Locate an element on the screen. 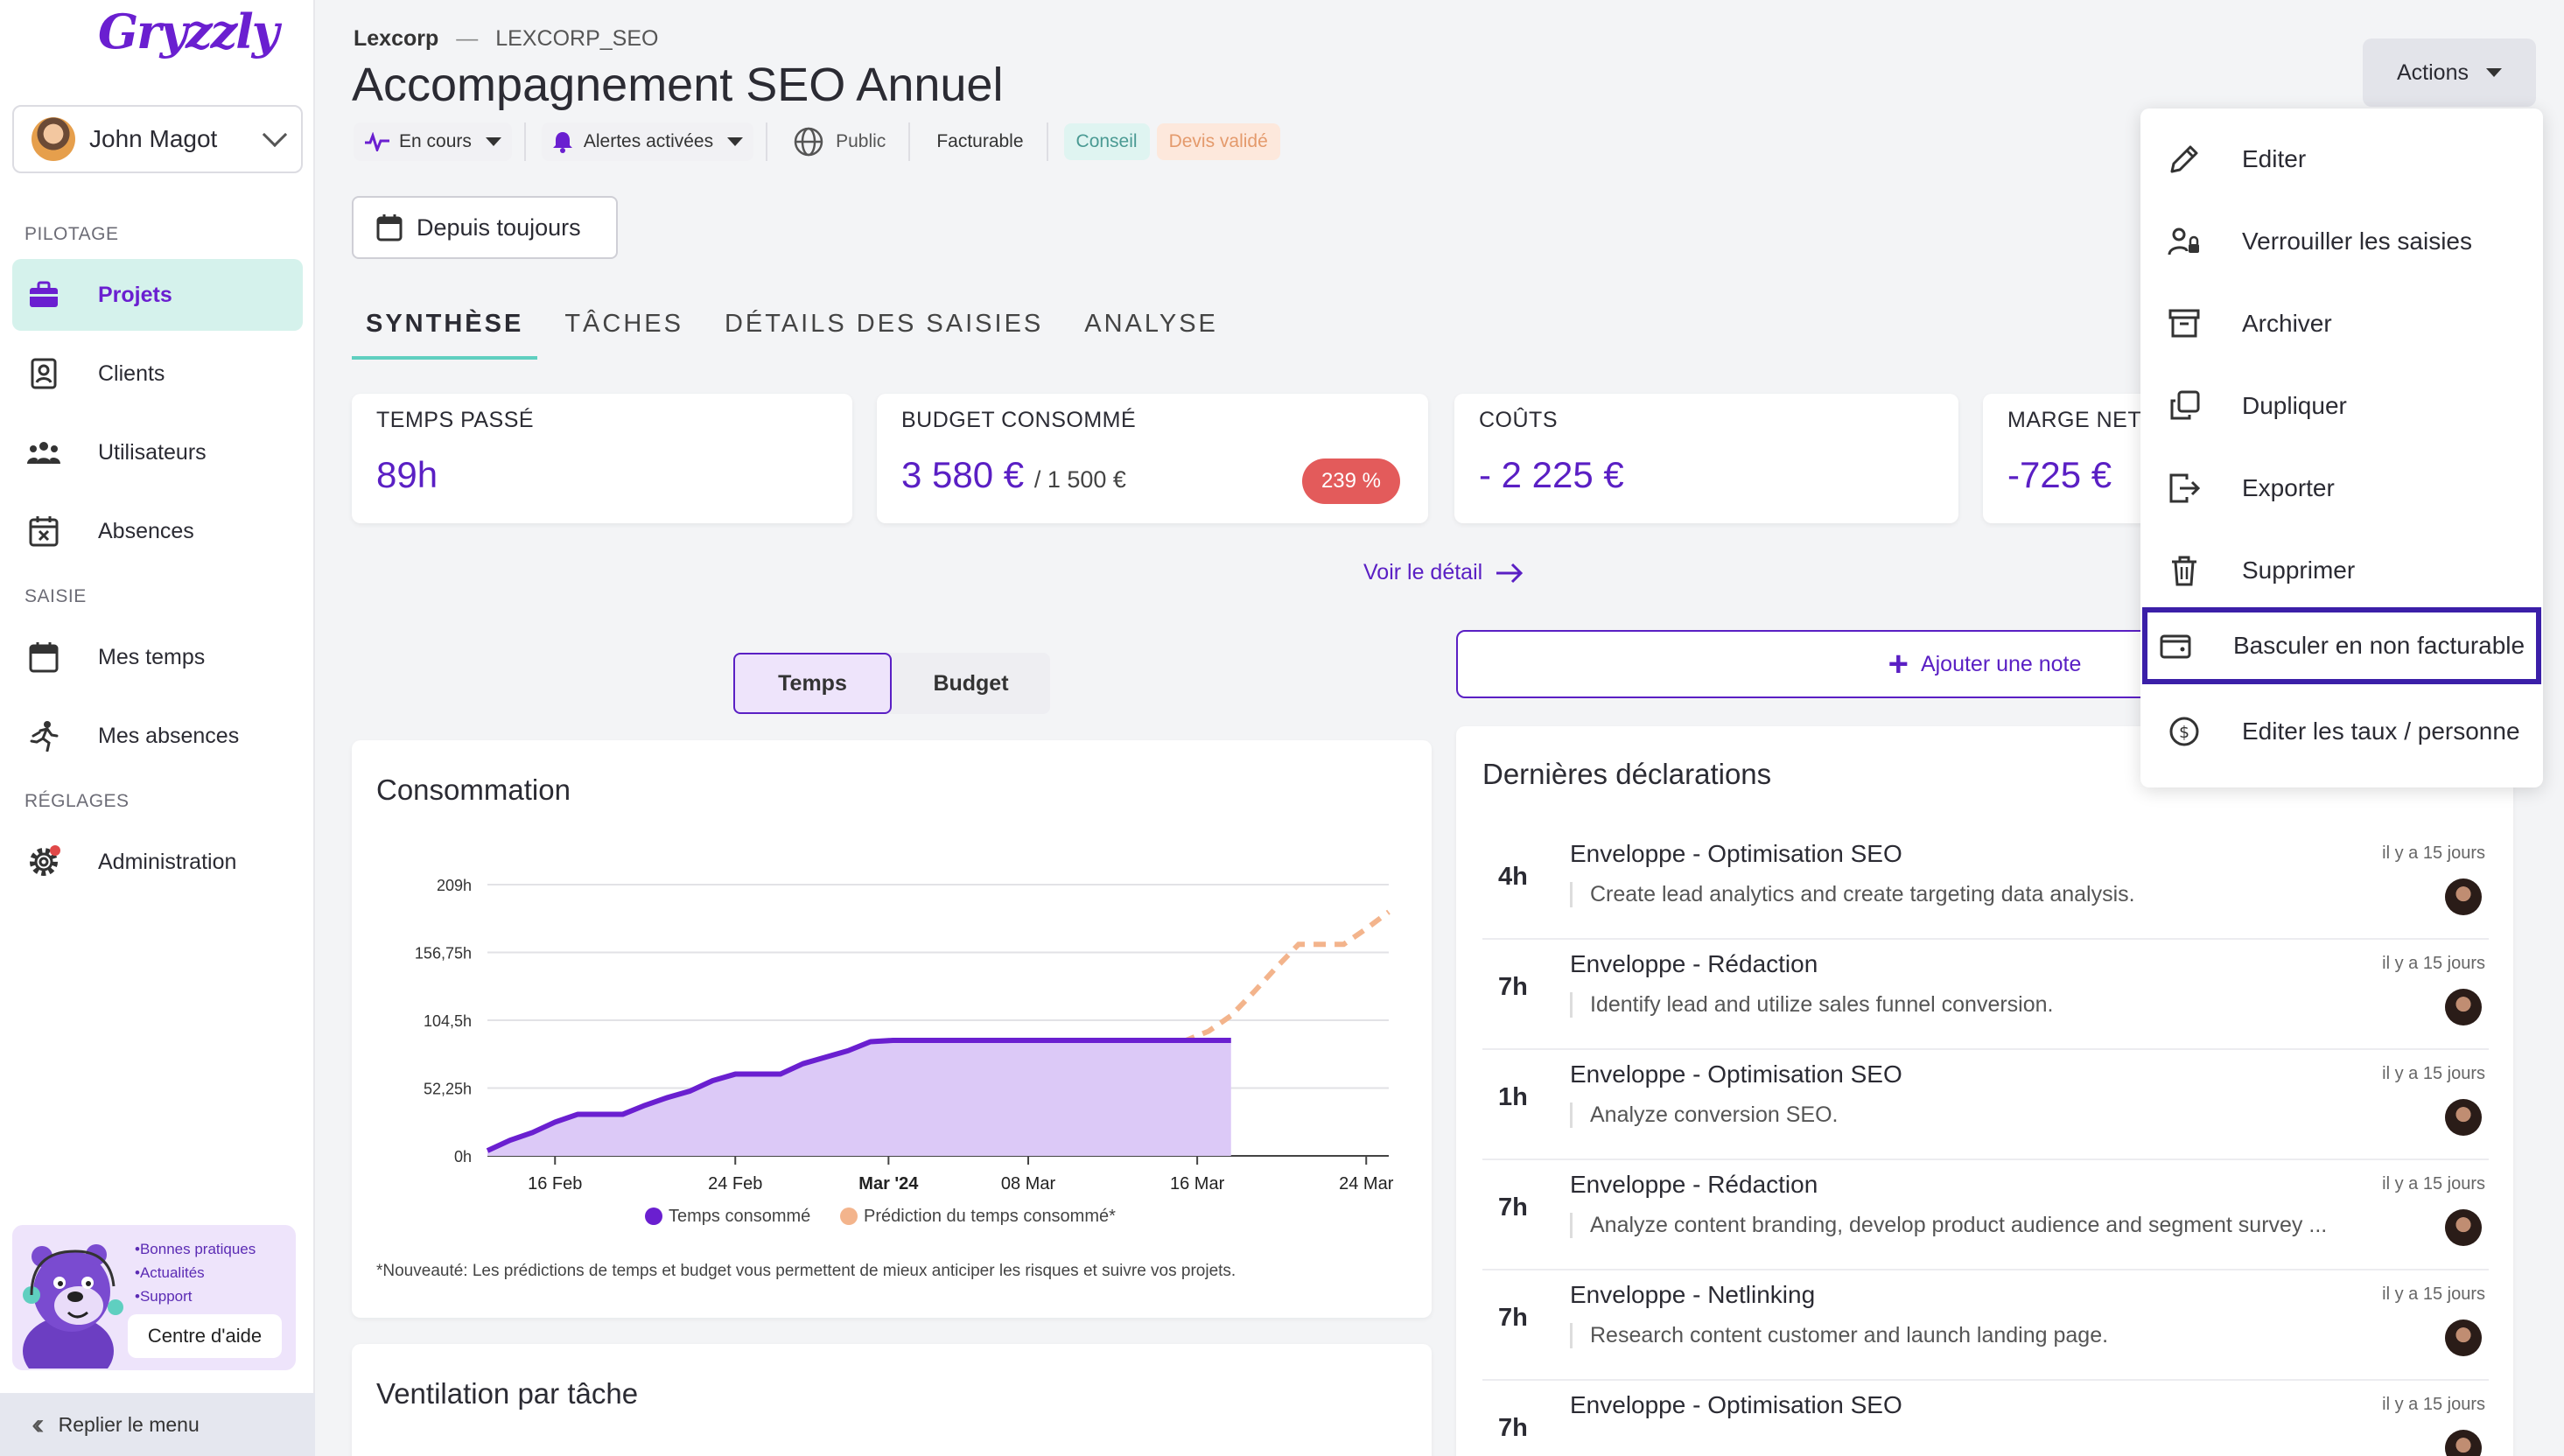 This screenshot has width=2564, height=1456. sidebar-item-absences: Absences is located at coordinates (157, 531).